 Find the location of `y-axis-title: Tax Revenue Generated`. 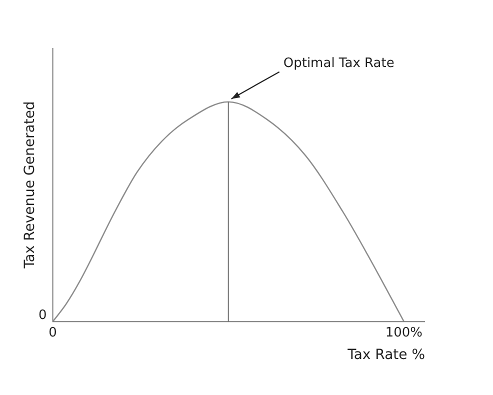

y-axis-title: Tax Revenue Generated is located at coordinates (30, 185).